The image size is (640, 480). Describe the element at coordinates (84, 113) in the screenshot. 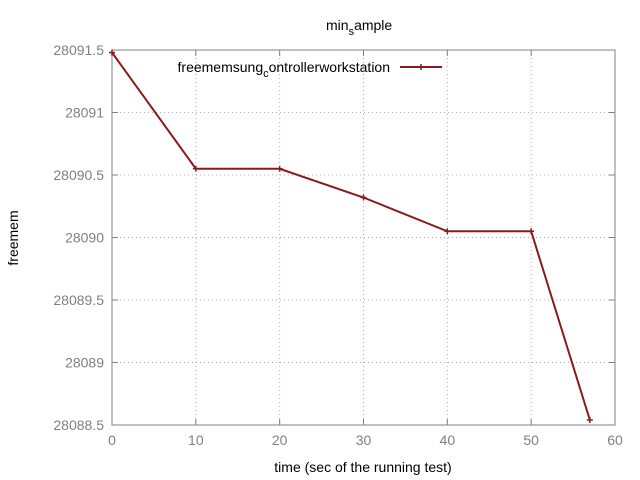

I see `y-tick-label: 28091` at that location.